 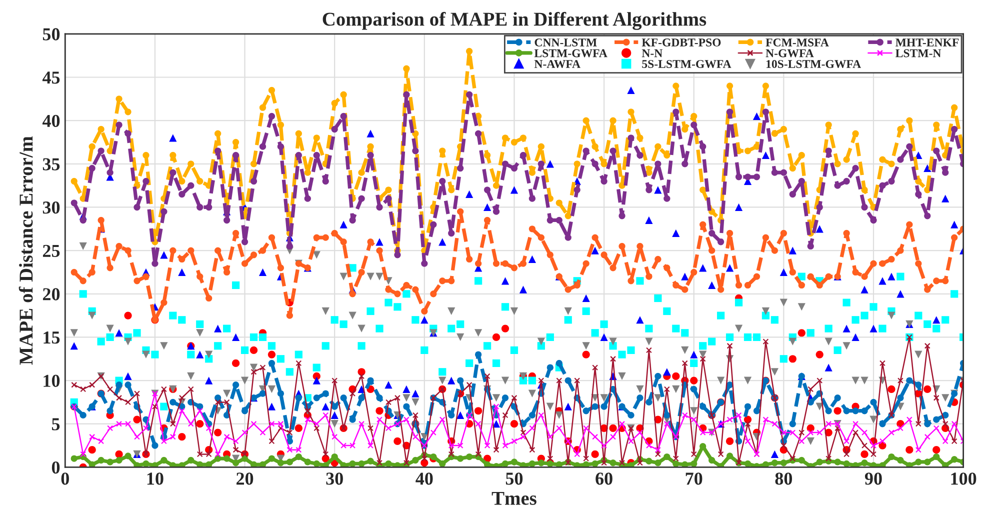 What do you see at coordinates (797, 42) in the screenshot?
I see `legend-label: FCM-MSFA` at bounding box center [797, 42].